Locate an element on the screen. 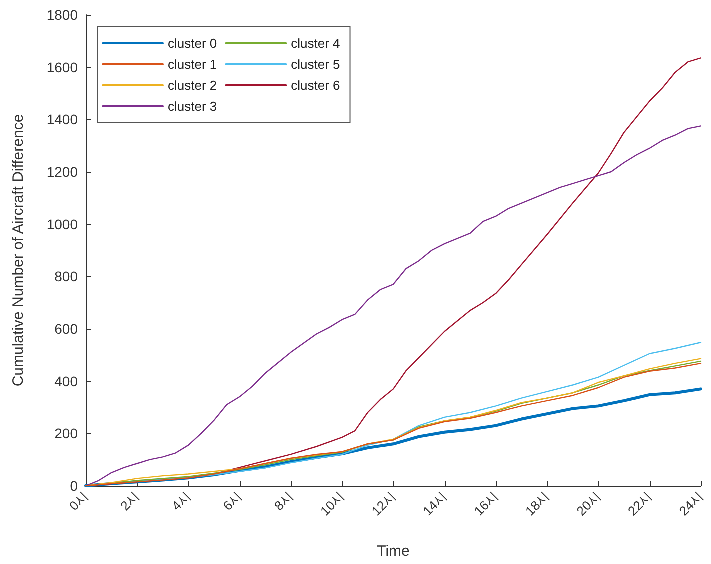 The image size is (711, 564). legend-label: cluster 1 is located at coordinates (193, 64).